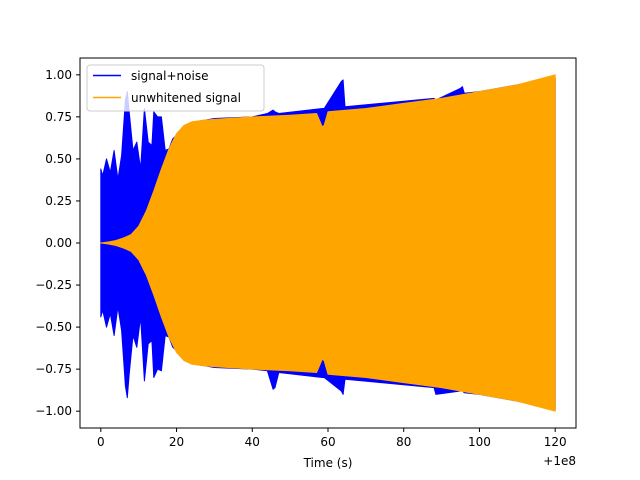 The image size is (640, 480). I want to click on y-tick-label: 1.00, so click(58, 75).